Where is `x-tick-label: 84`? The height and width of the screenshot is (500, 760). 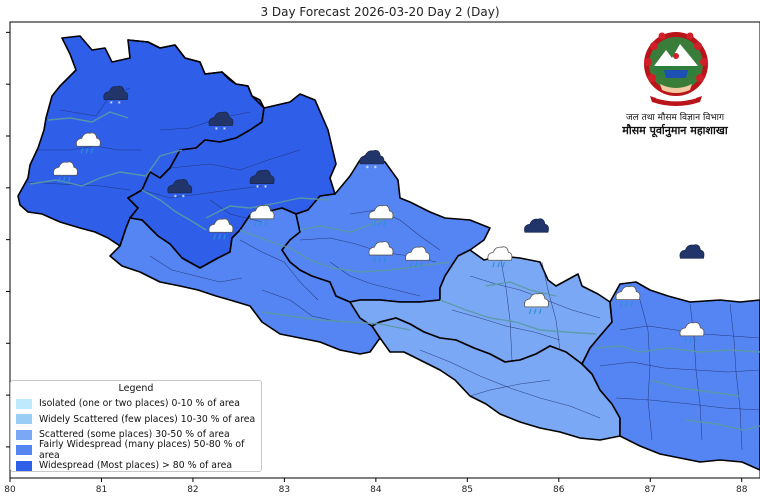
x-tick-label: 84 is located at coordinates (376, 490).